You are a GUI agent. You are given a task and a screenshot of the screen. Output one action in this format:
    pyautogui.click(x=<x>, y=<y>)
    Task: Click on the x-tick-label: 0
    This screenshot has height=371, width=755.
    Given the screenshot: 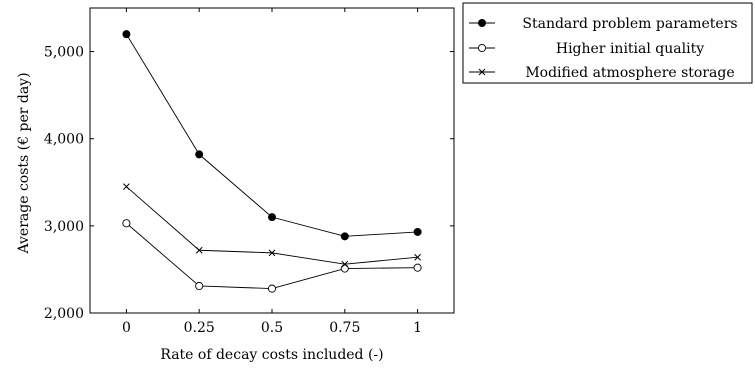 What is the action you would take?
    pyautogui.click(x=126, y=328)
    